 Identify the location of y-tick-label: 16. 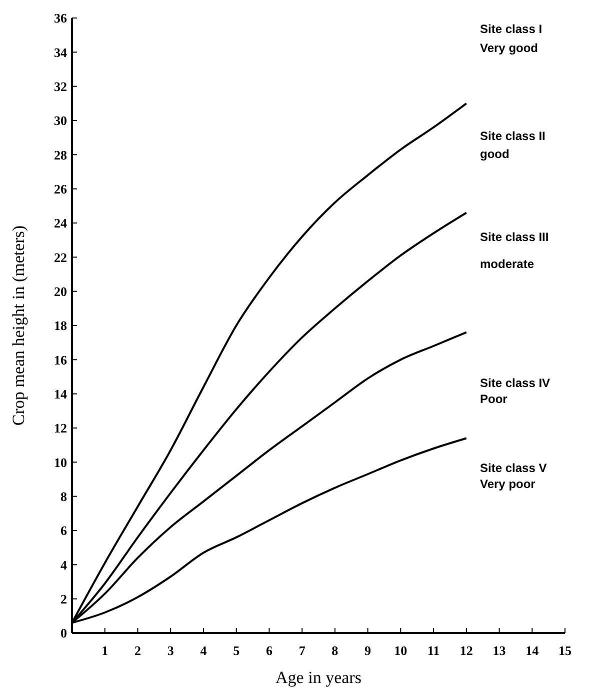
(61, 360).